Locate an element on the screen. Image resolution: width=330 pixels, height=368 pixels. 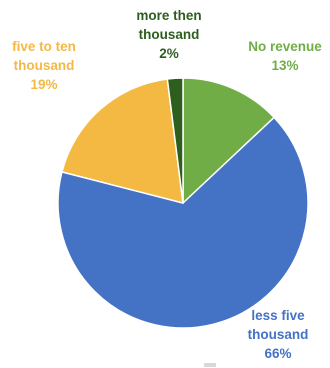
legend-marker is located at coordinates (210, 365).